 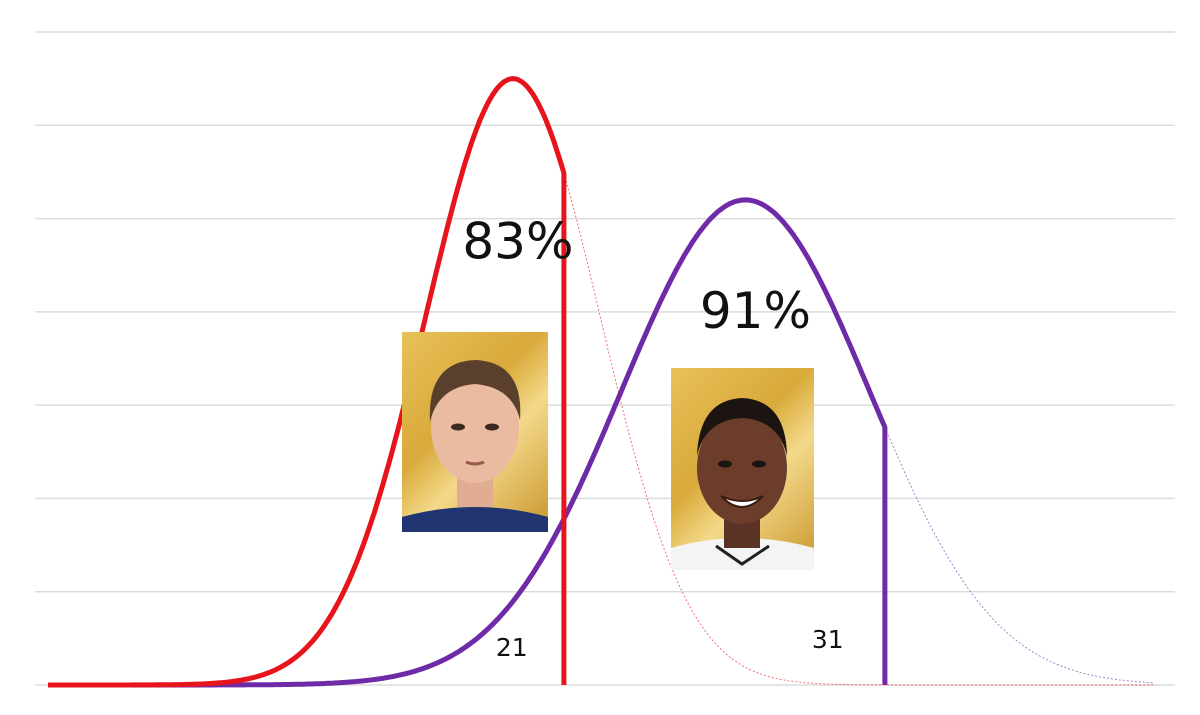 What do you see at coordinates (475, 432) in the screenshot?
I see `player-1-photo-icon` at bounding box center [475, 432].